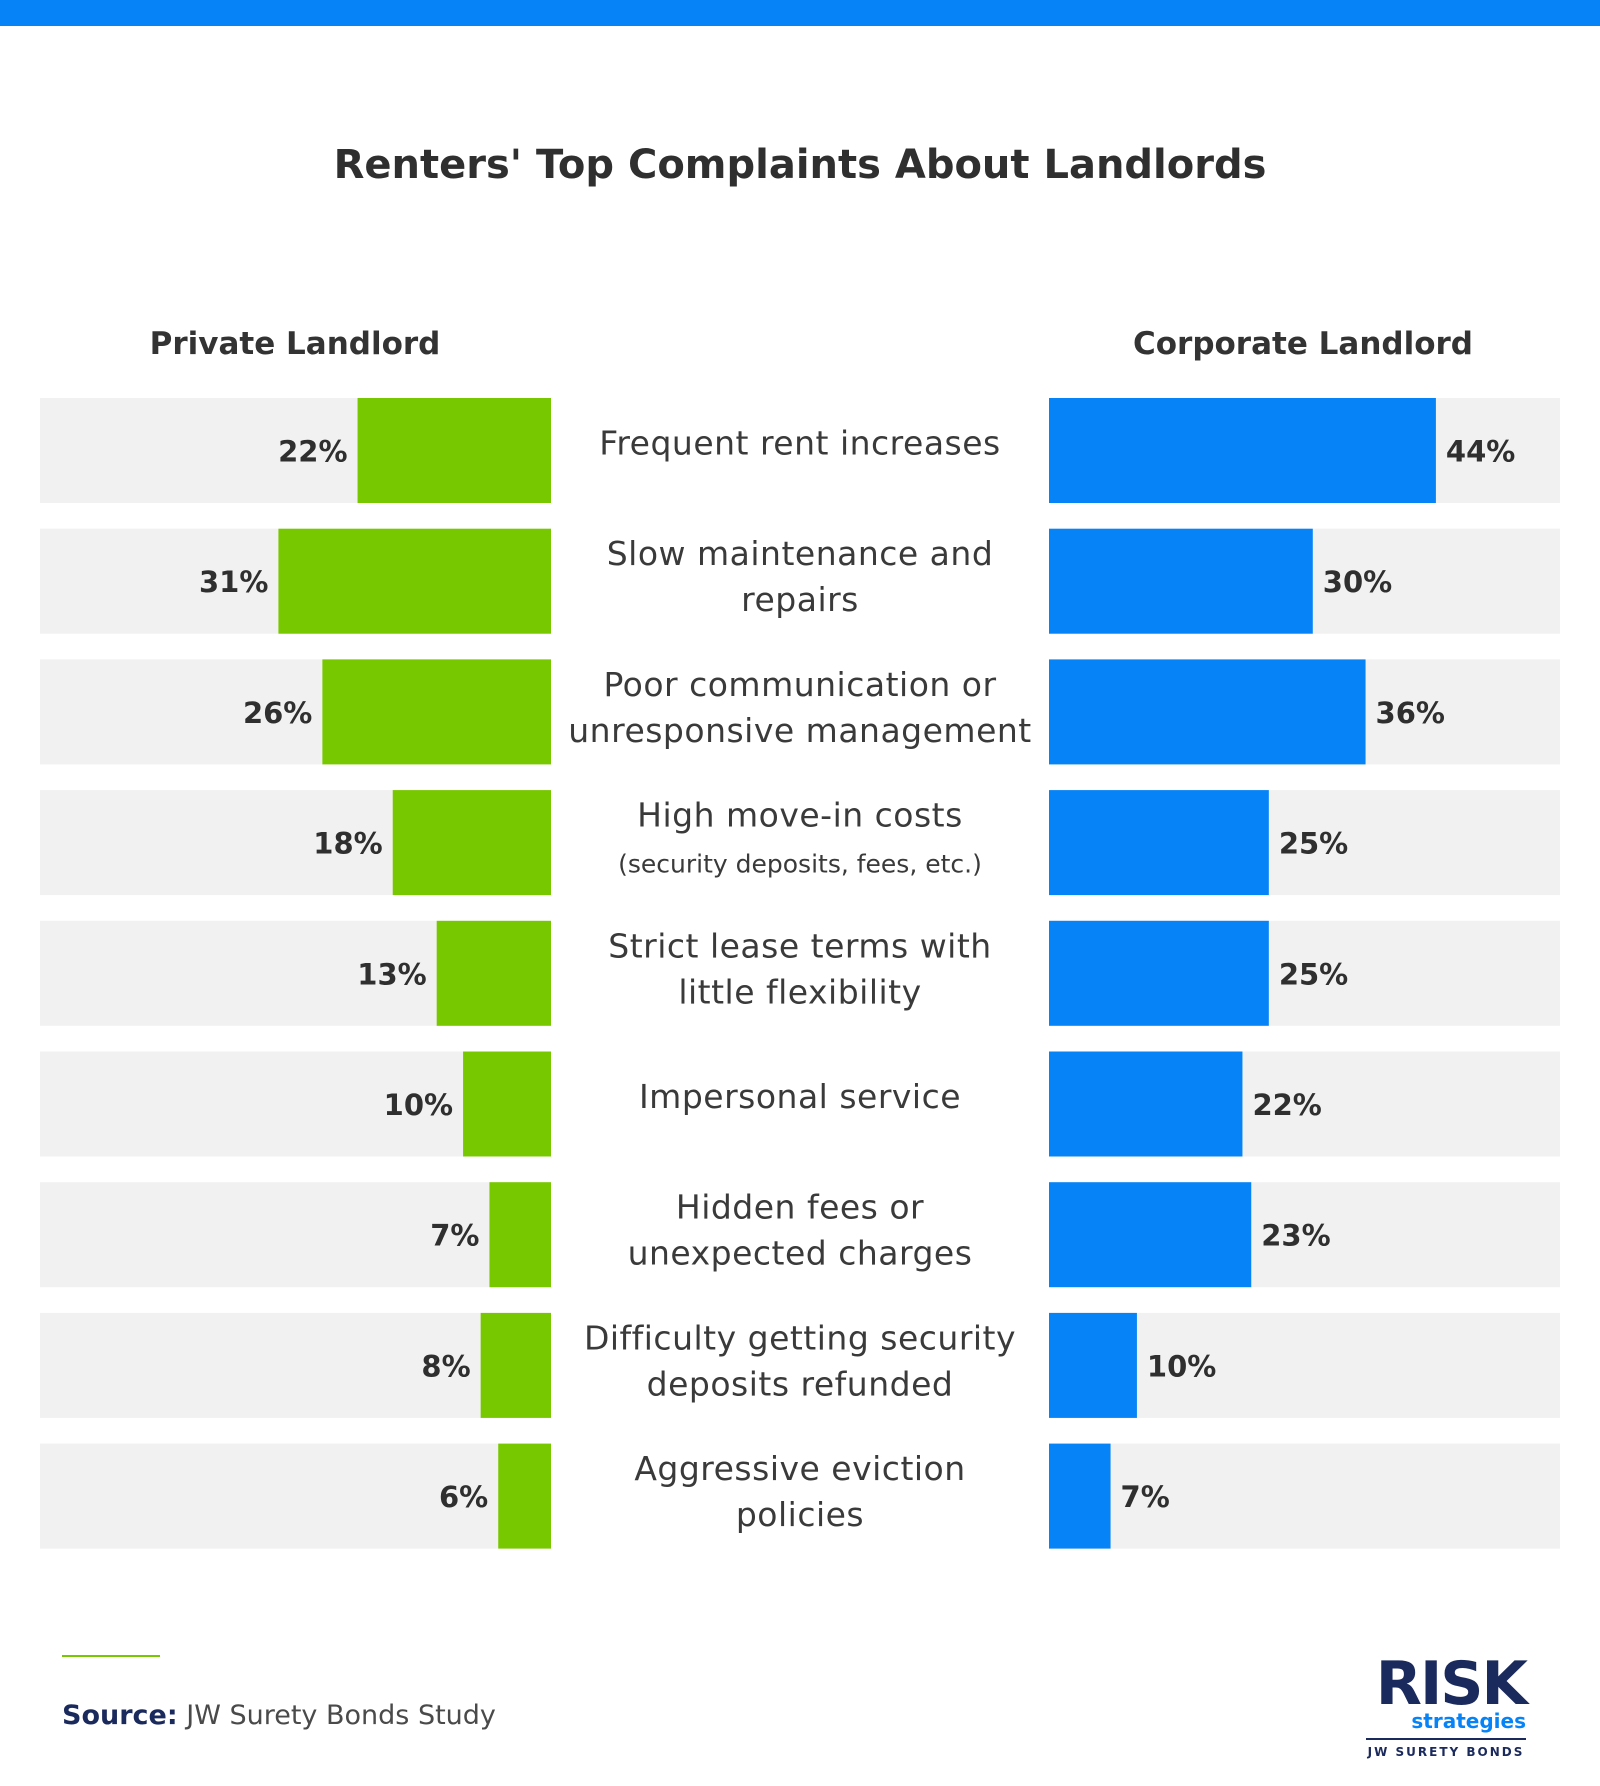  What do you see at coordinates (799, 945) in the screenshot?
I see `category-label-5: Strict lease terms with` at bounding box center [799, 945].